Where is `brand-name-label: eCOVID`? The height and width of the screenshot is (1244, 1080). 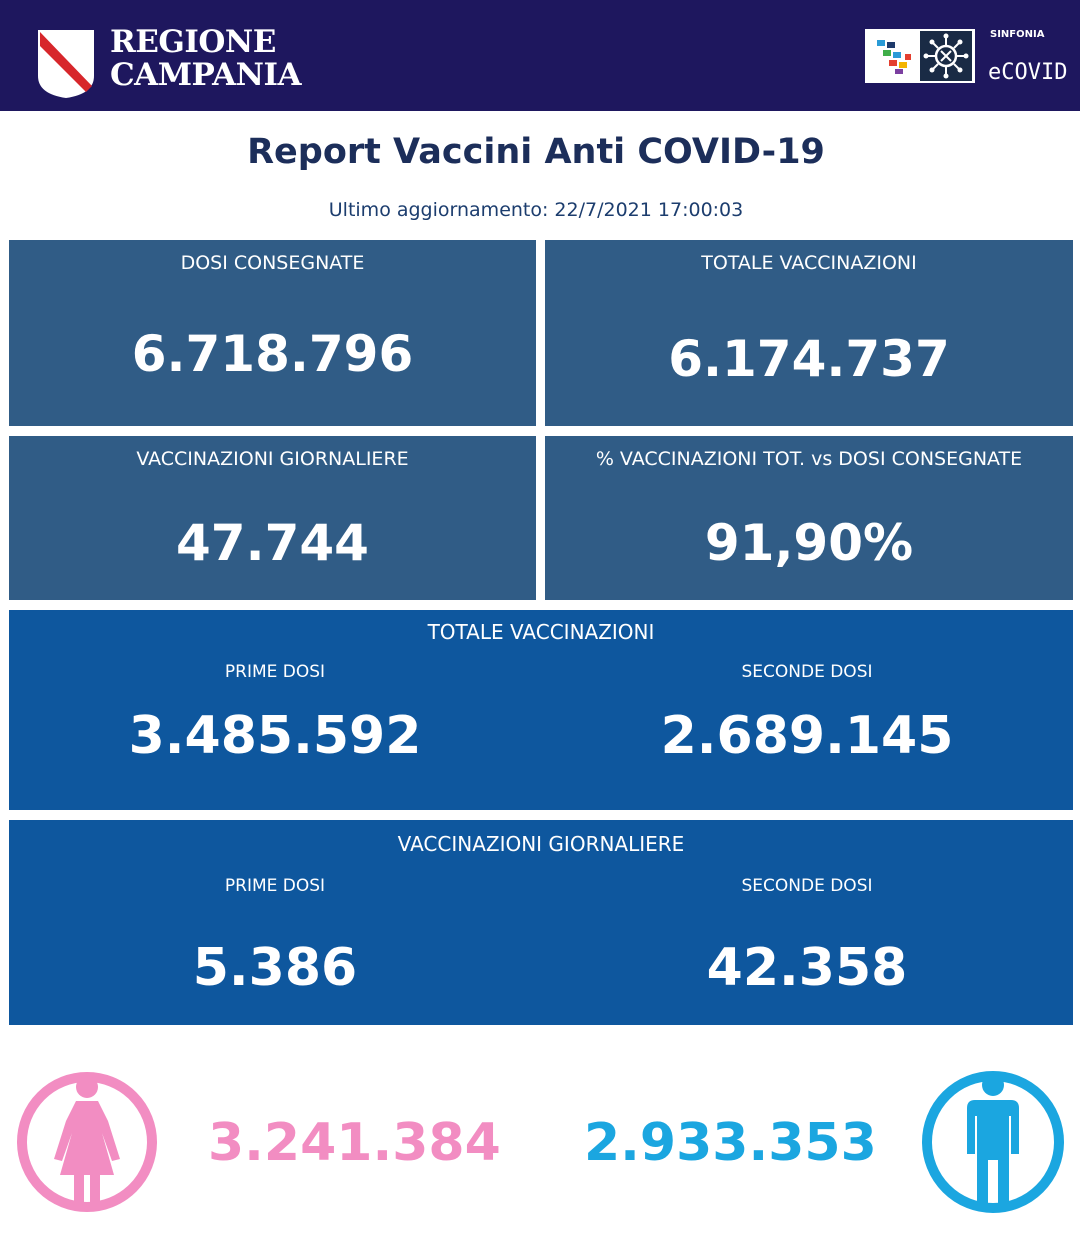
brand-name-label: eCOVID is located at coordinates (1028, 72).